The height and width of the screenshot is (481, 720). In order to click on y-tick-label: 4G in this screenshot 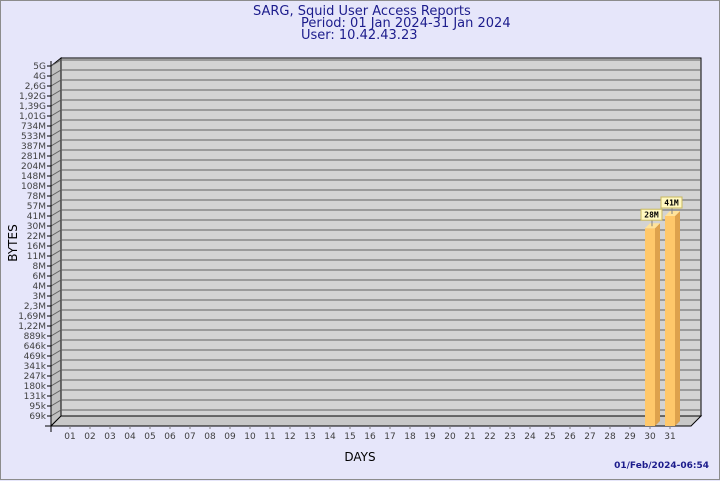, I will do `click(39, 77)`.